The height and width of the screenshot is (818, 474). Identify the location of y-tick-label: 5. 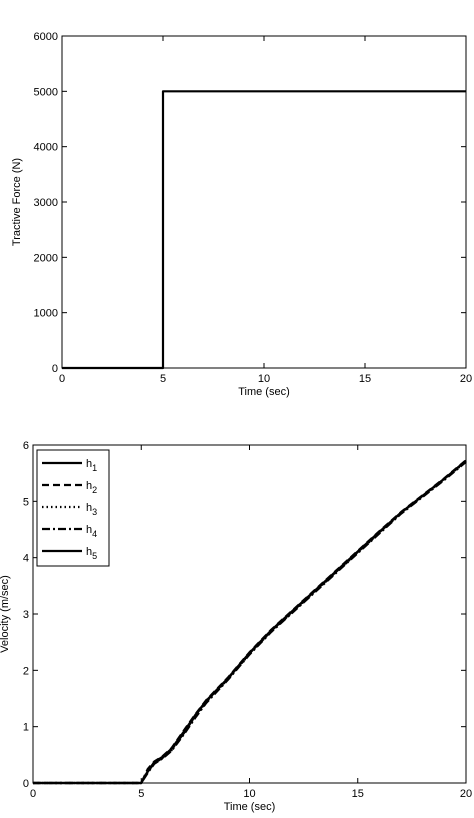
(26, 502).